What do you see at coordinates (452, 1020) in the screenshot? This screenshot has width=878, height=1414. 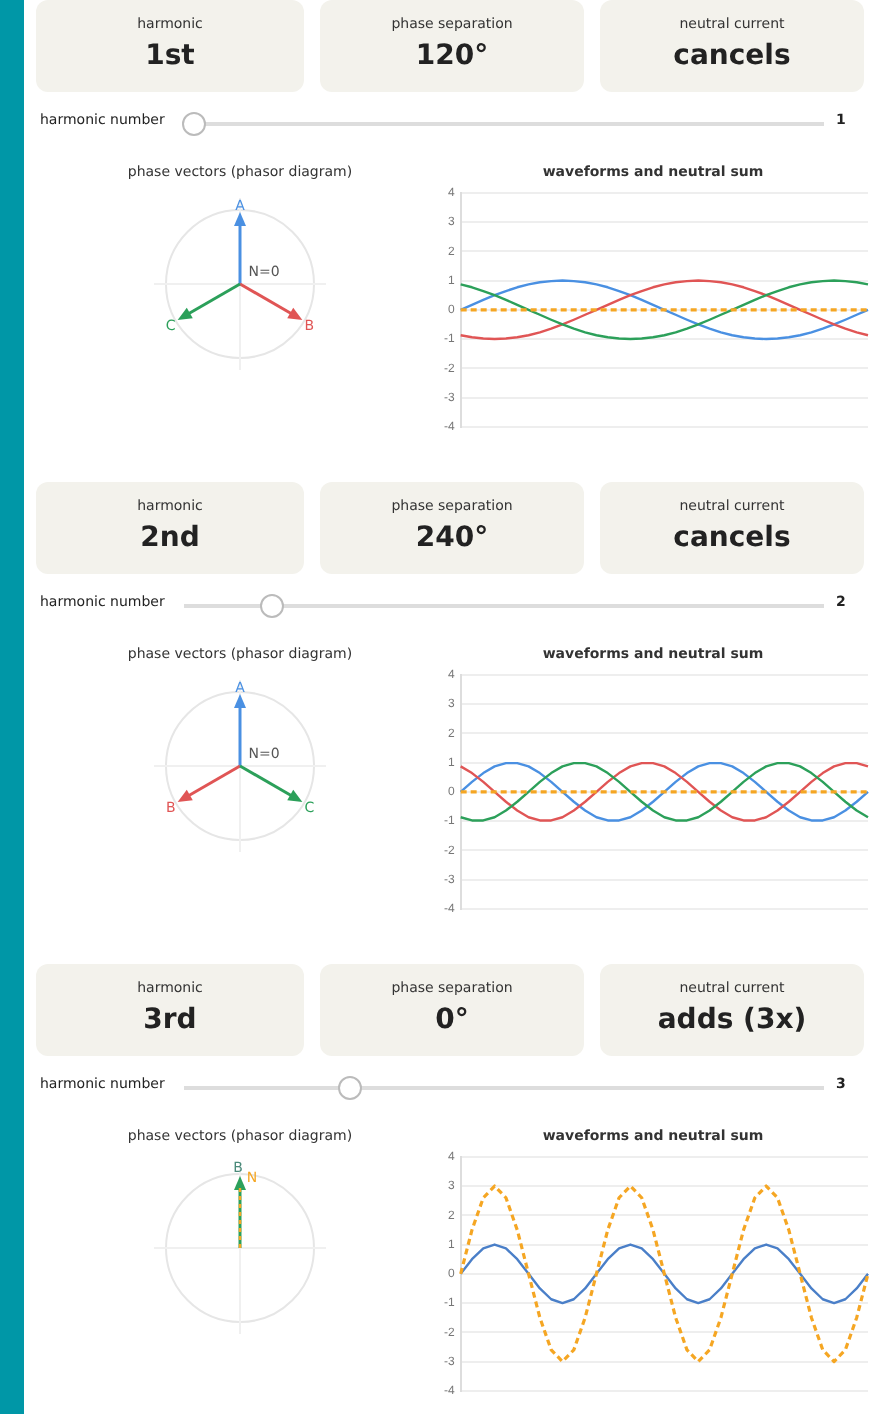 I see `text: 0°` at bounding box center [452, 1020].